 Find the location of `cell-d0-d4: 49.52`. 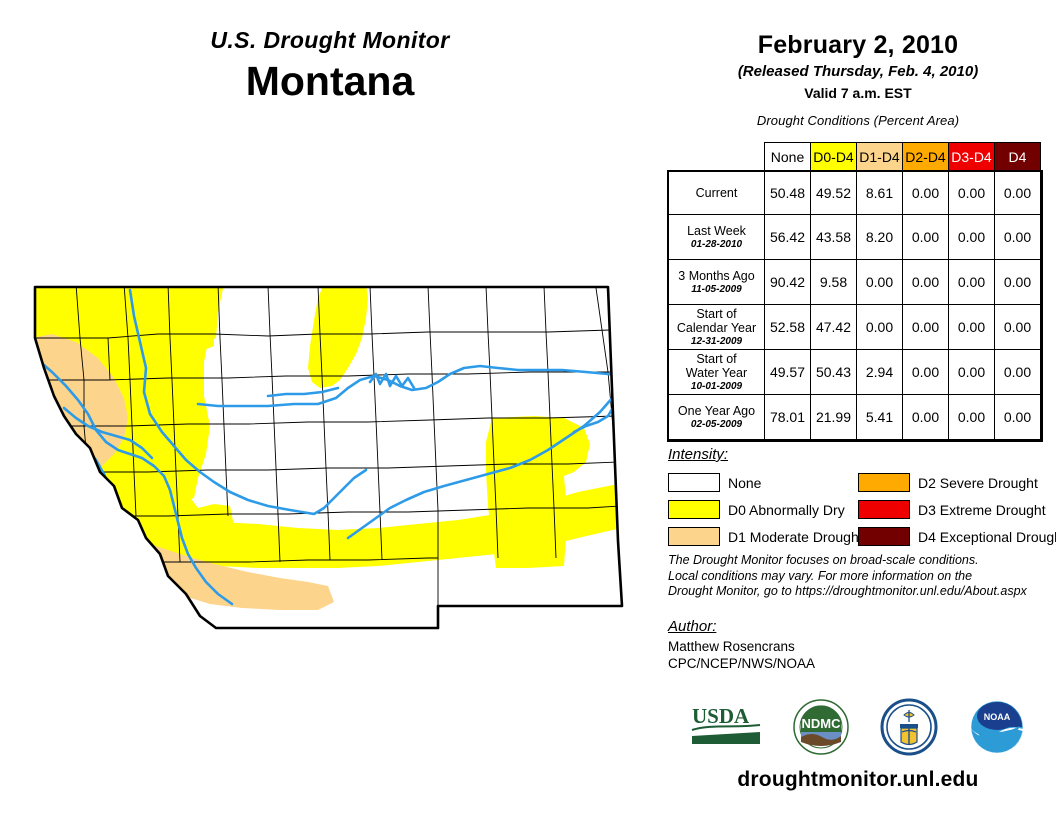

cell-d0-d4: 49.52 is located at coordinates (833, 193).